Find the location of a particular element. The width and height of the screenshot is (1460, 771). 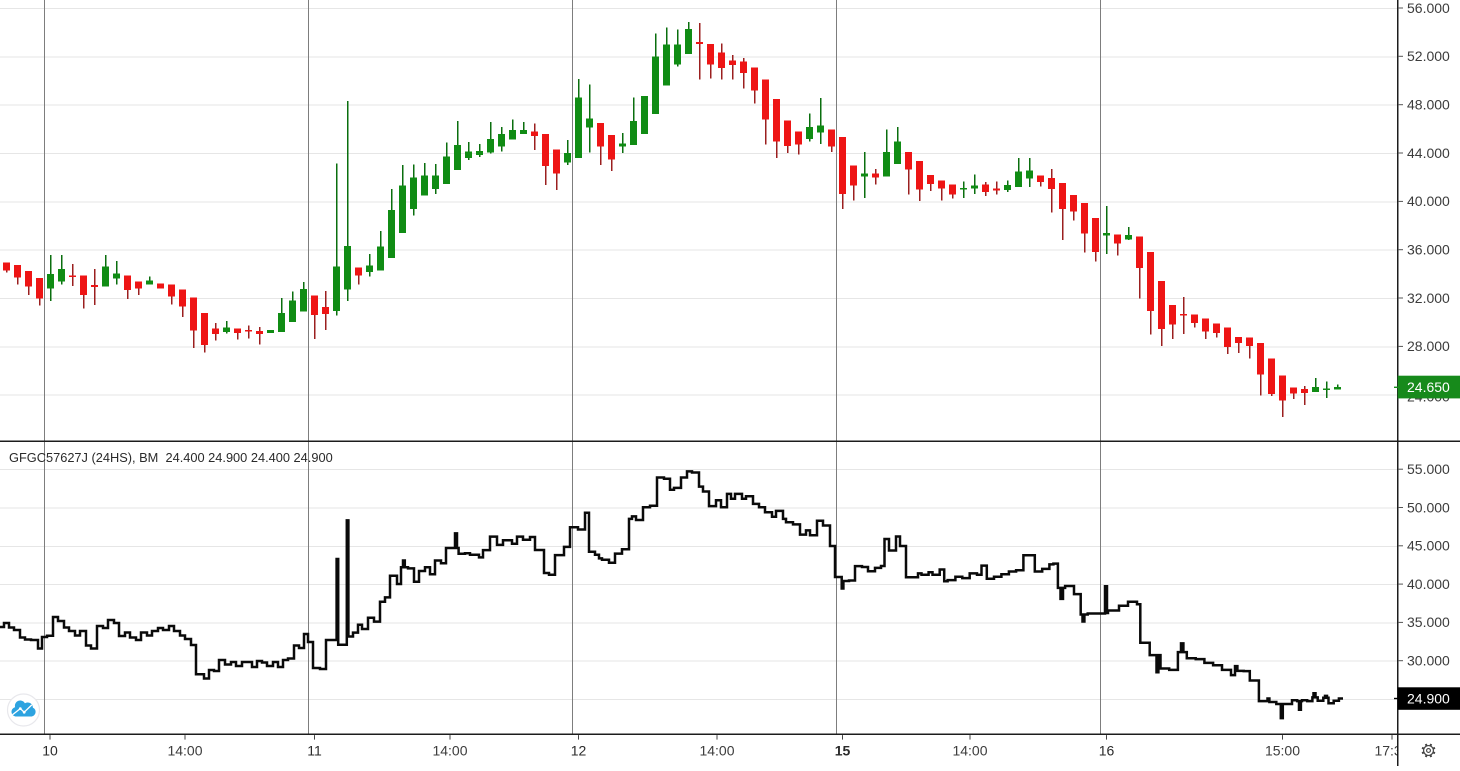

svg-text: 50.000 is located at coordinates (1428, 507).